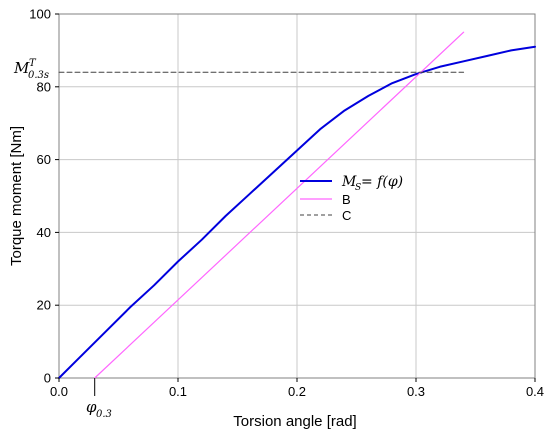 The height and width of the screenshot is (435, 550). I want to click on legend-label-c: C, so click(346, 215).